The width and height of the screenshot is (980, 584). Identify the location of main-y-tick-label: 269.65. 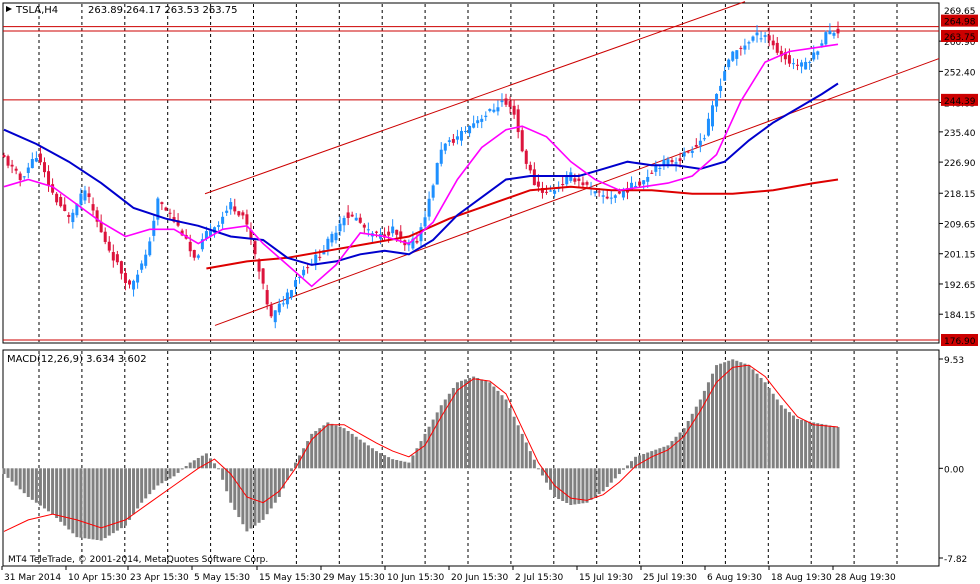
(960, 12).